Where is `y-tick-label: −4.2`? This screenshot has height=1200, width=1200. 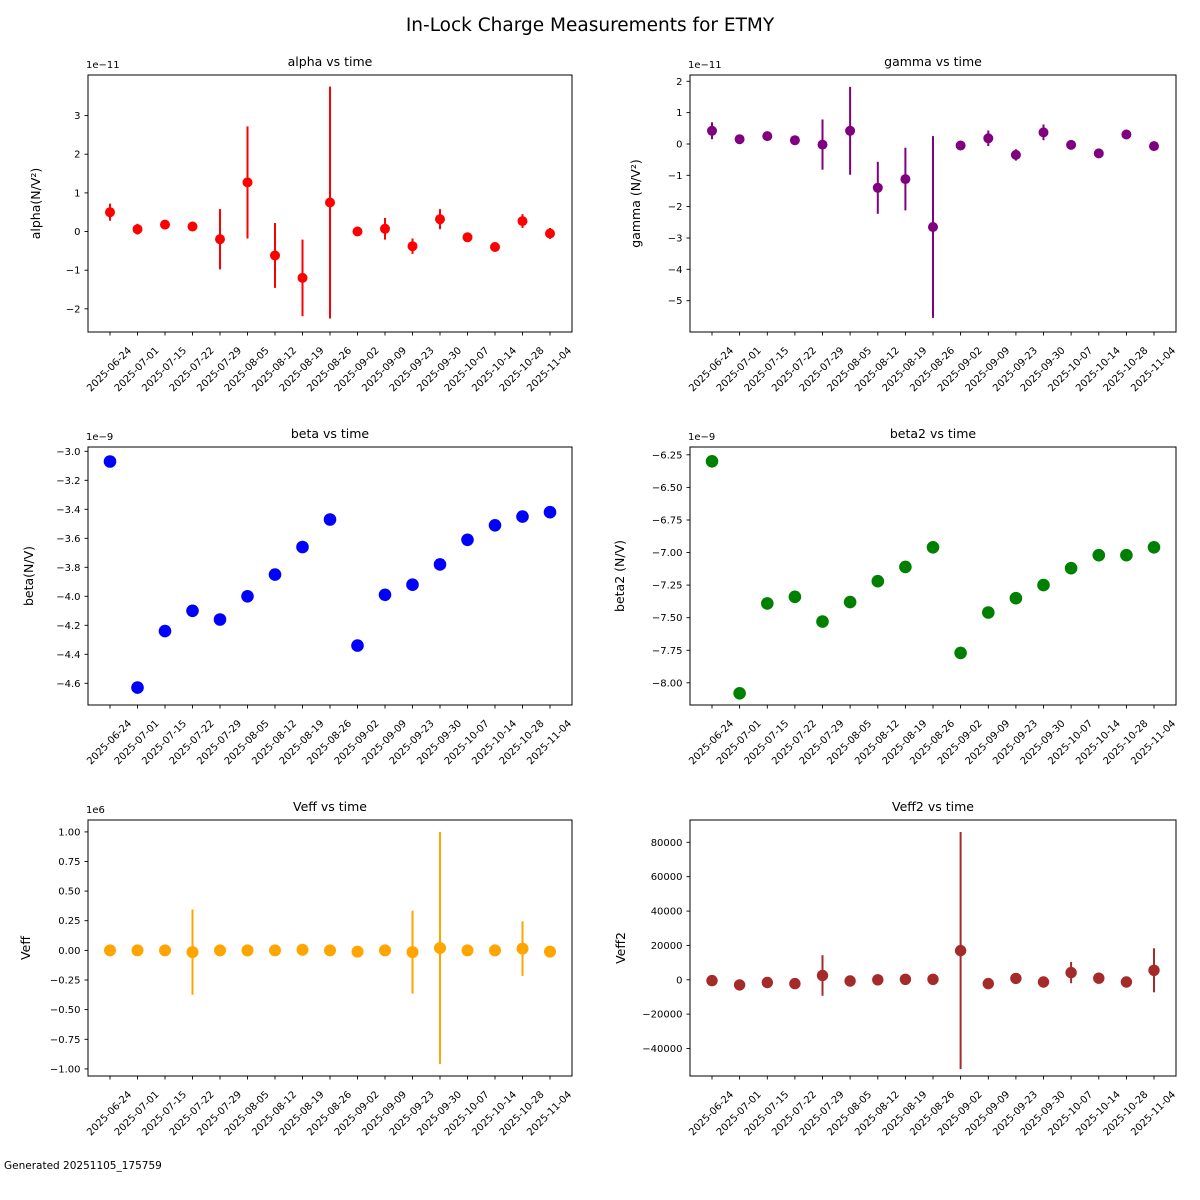 y-tick-label: −4.2 is located at coordinates (68, 626).